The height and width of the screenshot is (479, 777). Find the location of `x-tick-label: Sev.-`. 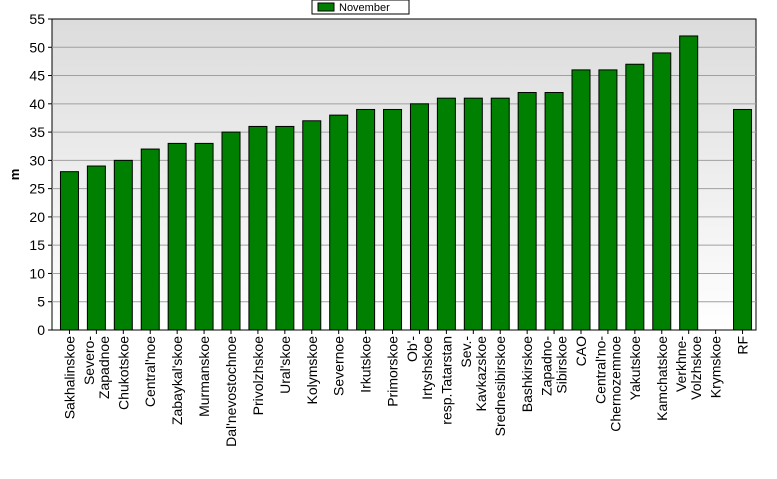

x-tick-label: Sev.- is located at coordinates (466, 352).